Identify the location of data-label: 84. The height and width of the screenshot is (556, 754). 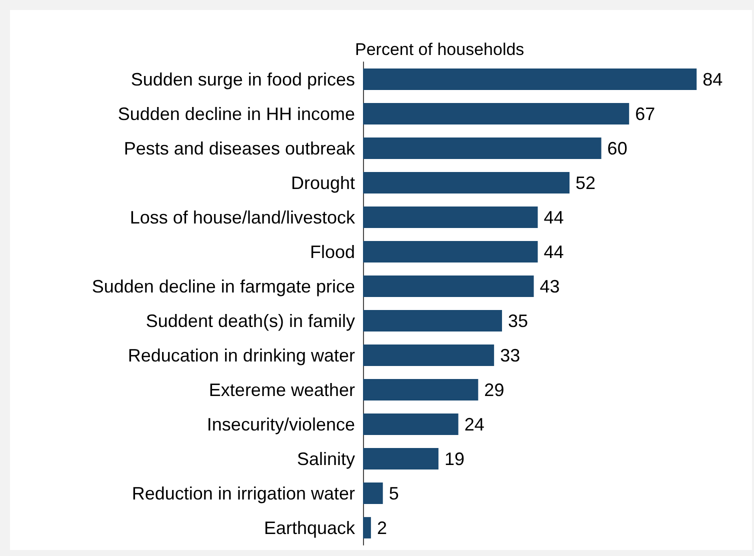
(712, 79).